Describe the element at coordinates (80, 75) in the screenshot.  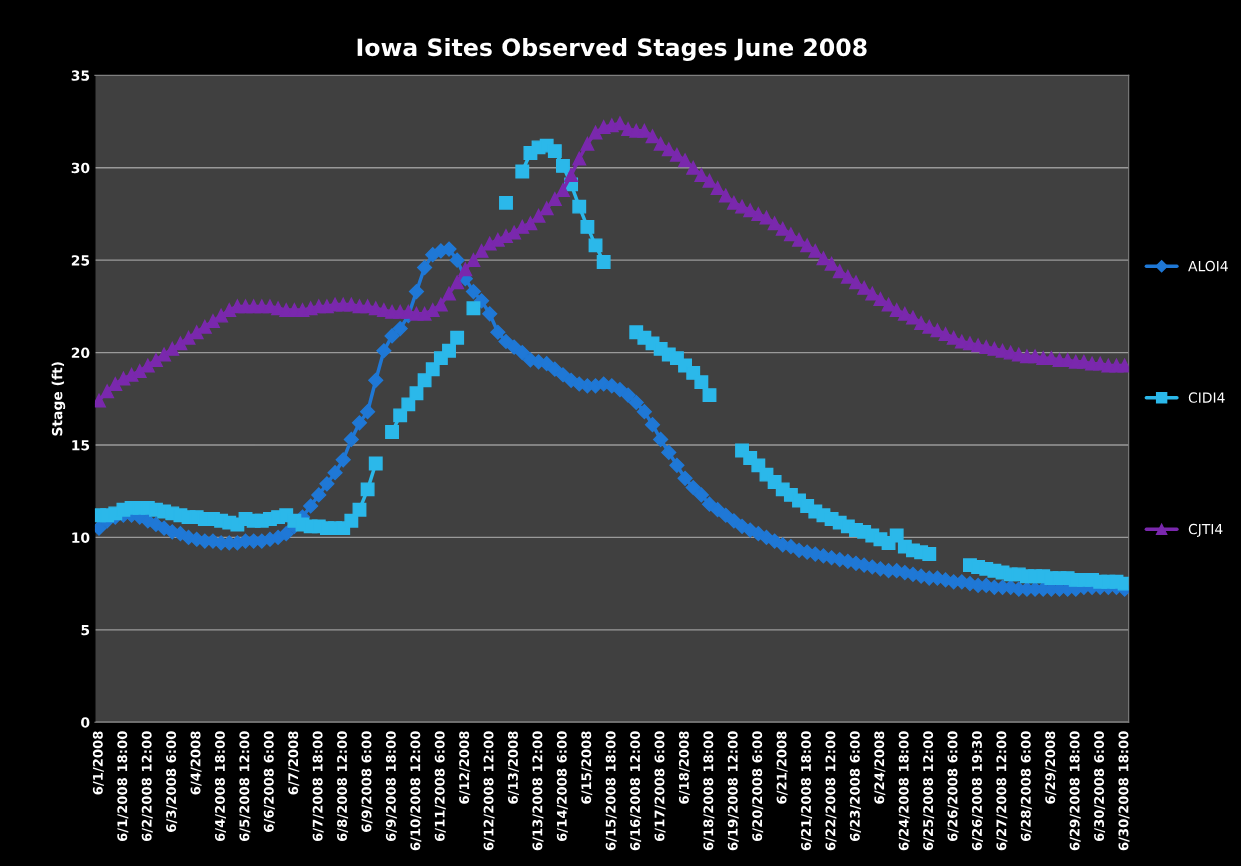
I see `y-tick-label: 35` at that location.